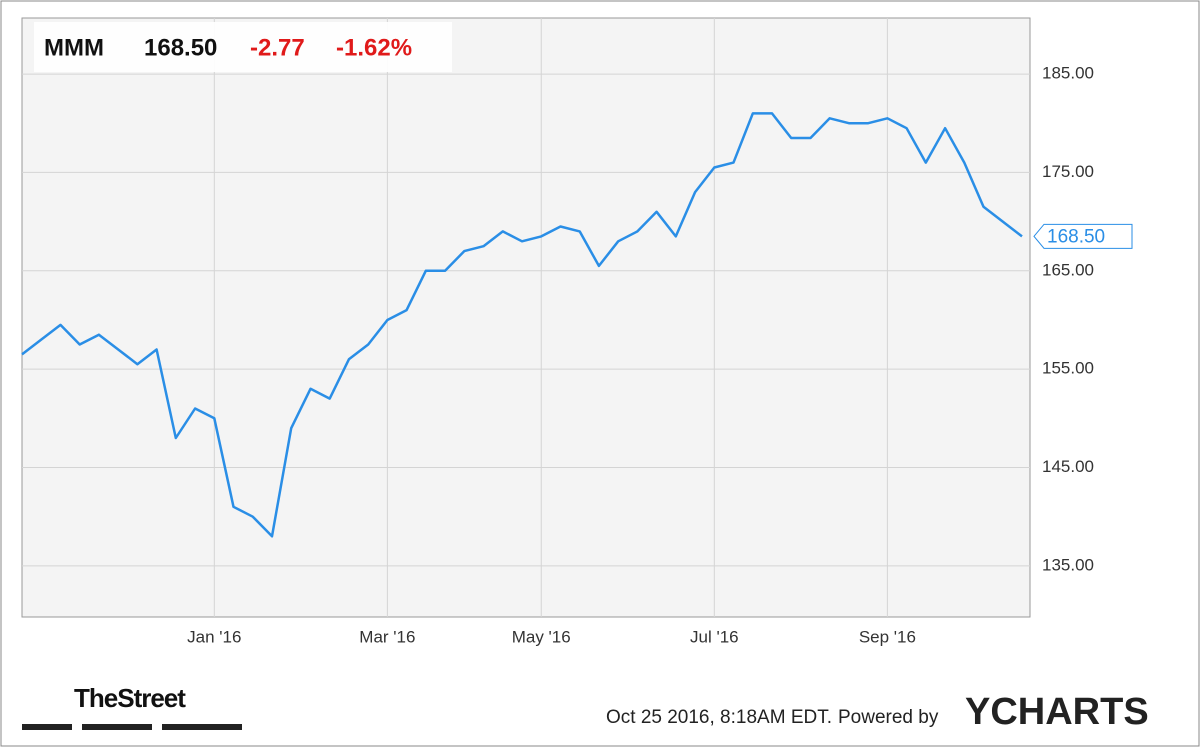 The image size is (1200, 747). Describe the element at coordinates (714, 636) in the screenshot. I see `x-tick-label: Jul '16` at that location.